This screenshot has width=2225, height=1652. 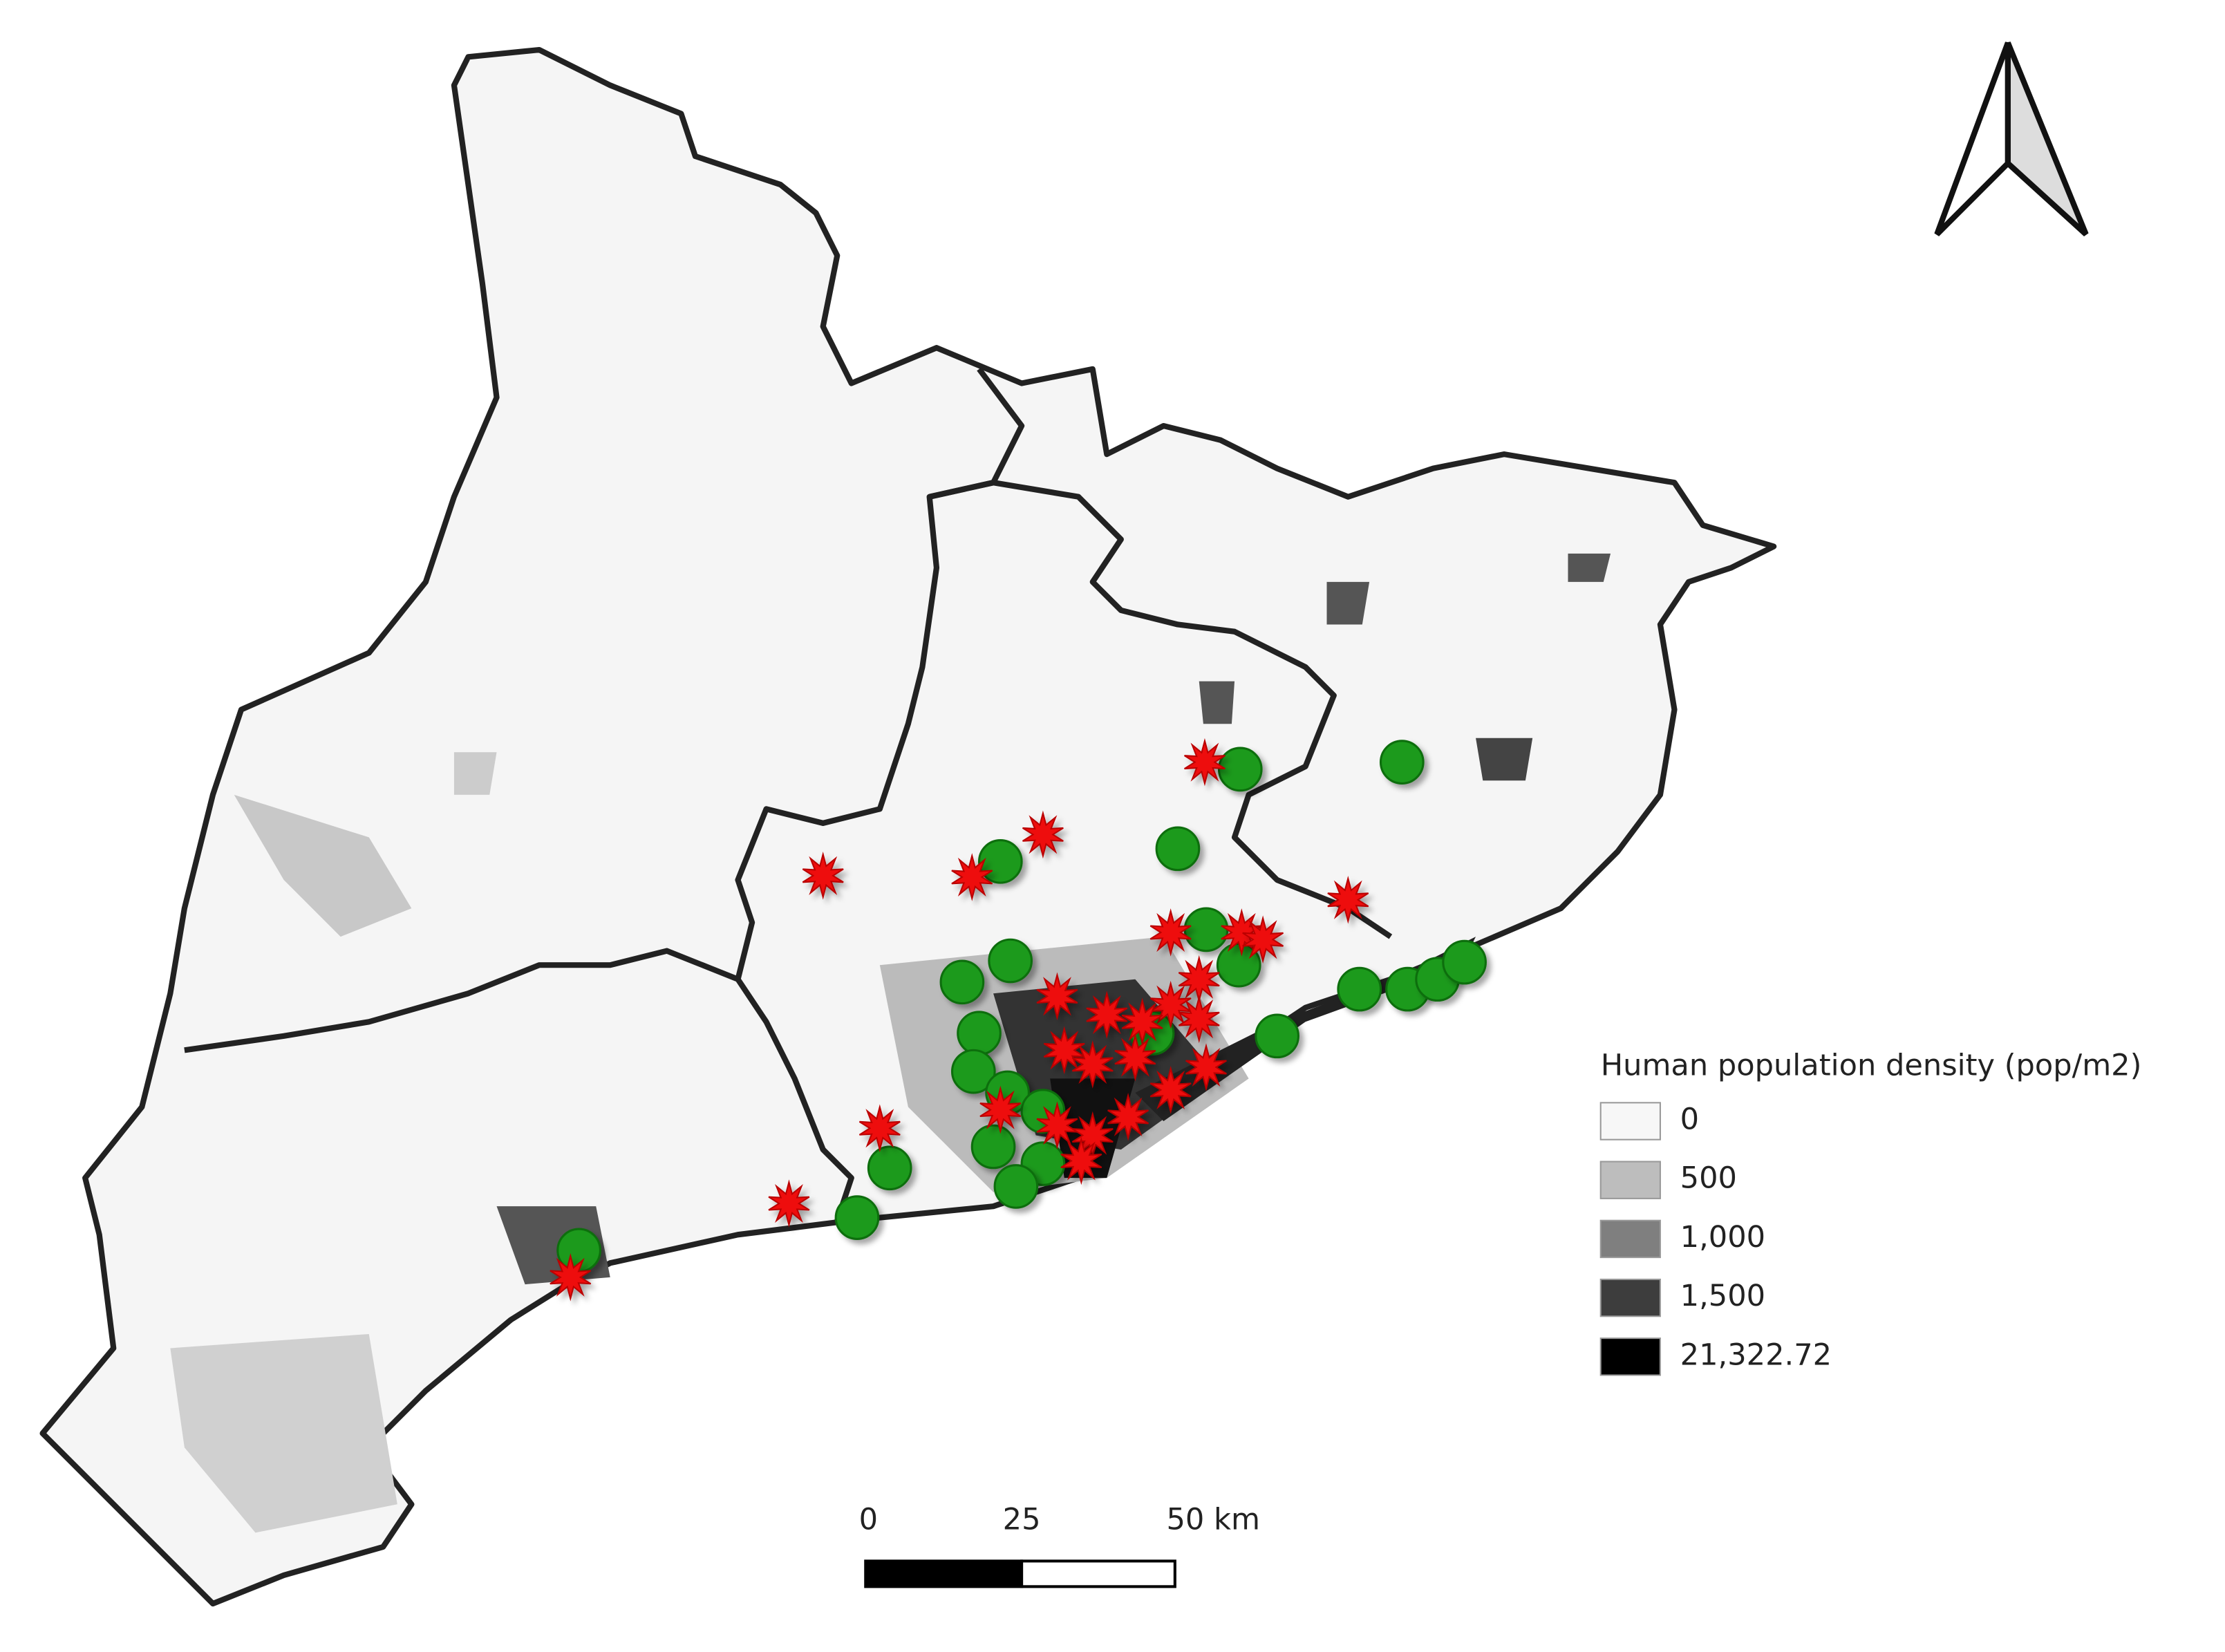 I want to click on legend-label: 21,322.72, so click(x=1756, y=1354).